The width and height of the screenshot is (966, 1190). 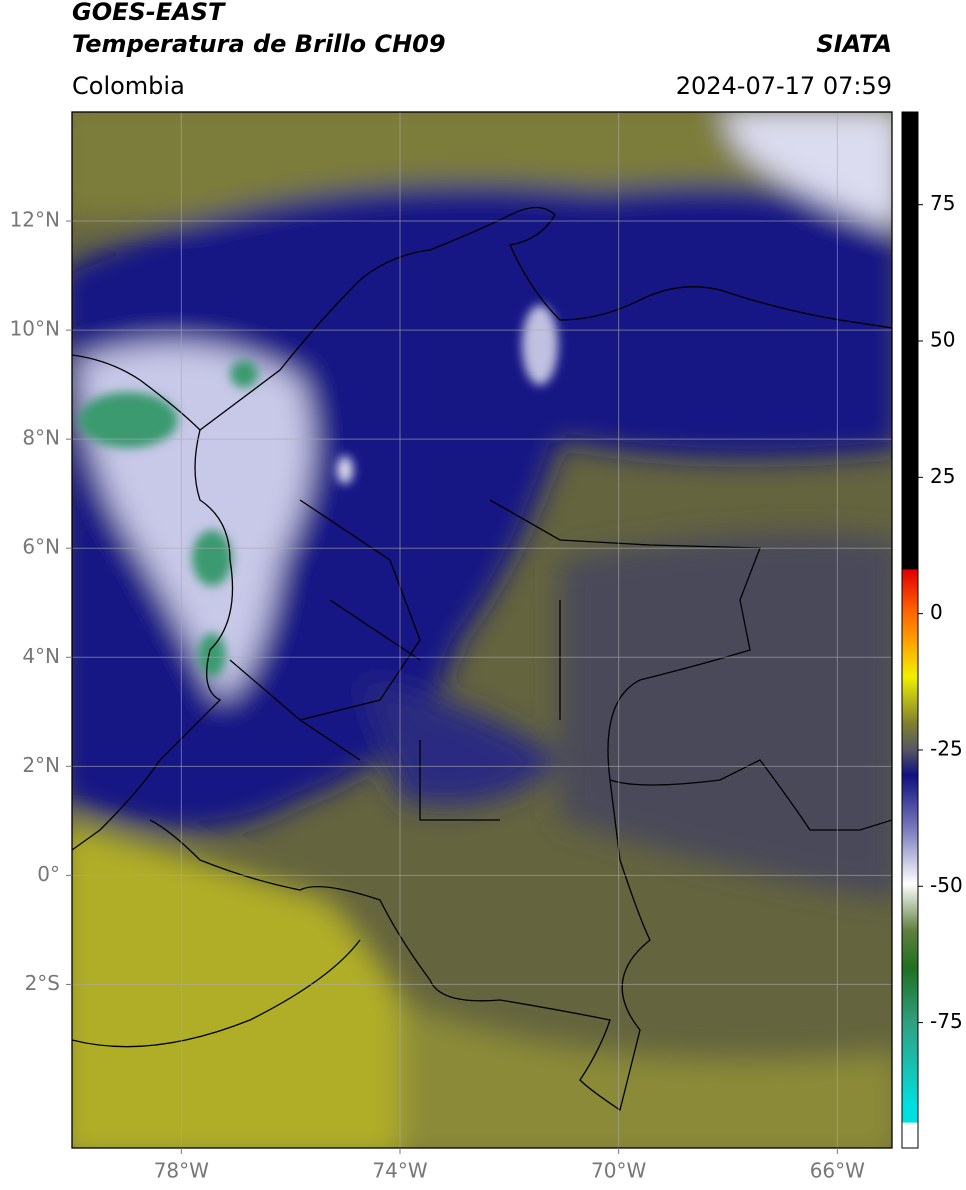 I want to click on title: GOES-EAST, so click(x=149, y=13).